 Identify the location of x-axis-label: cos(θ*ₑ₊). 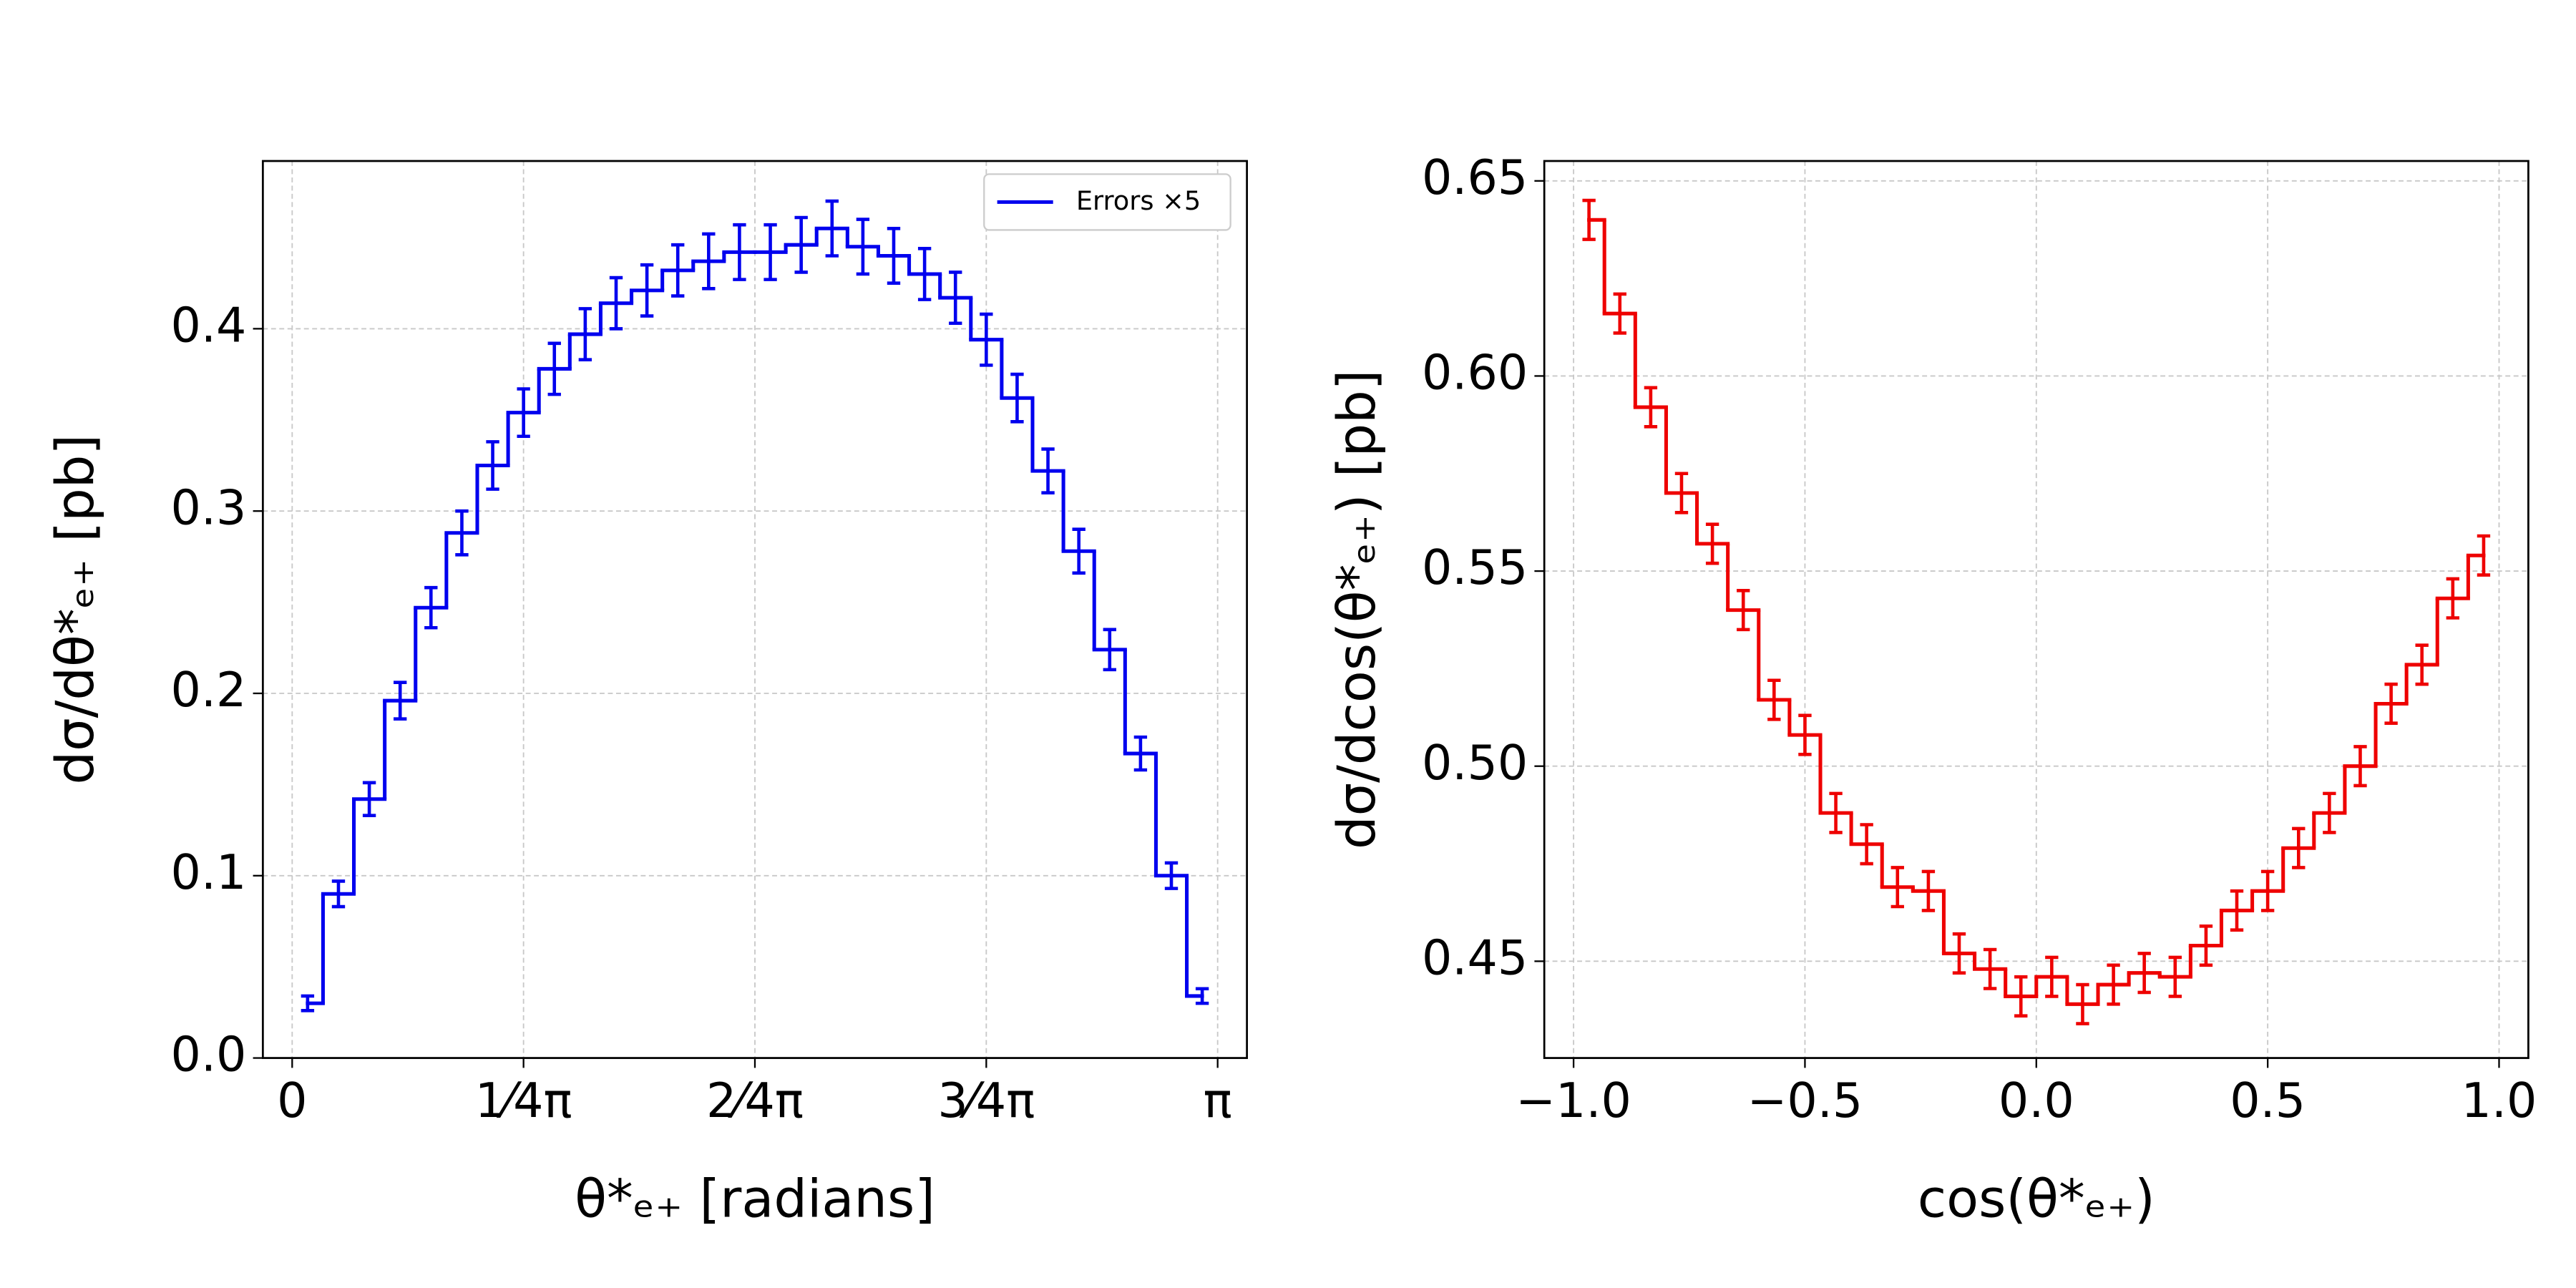
(2036, 1199).